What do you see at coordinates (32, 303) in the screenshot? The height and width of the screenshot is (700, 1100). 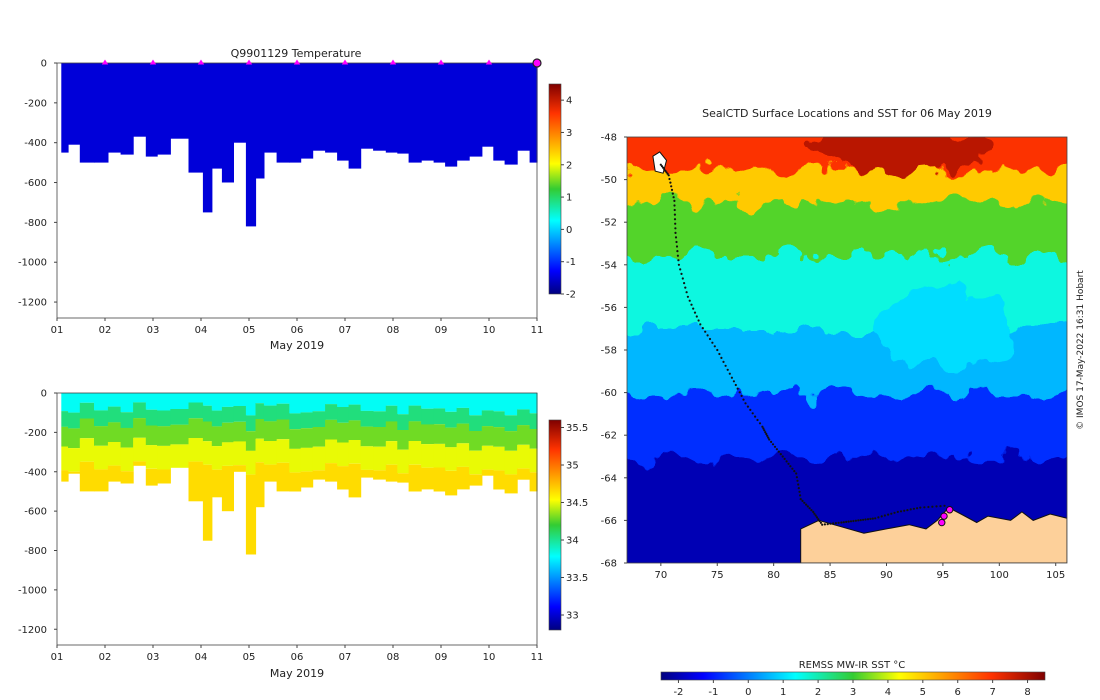 I see `y-tick-label: -1200` at bounding box center [32, 303].